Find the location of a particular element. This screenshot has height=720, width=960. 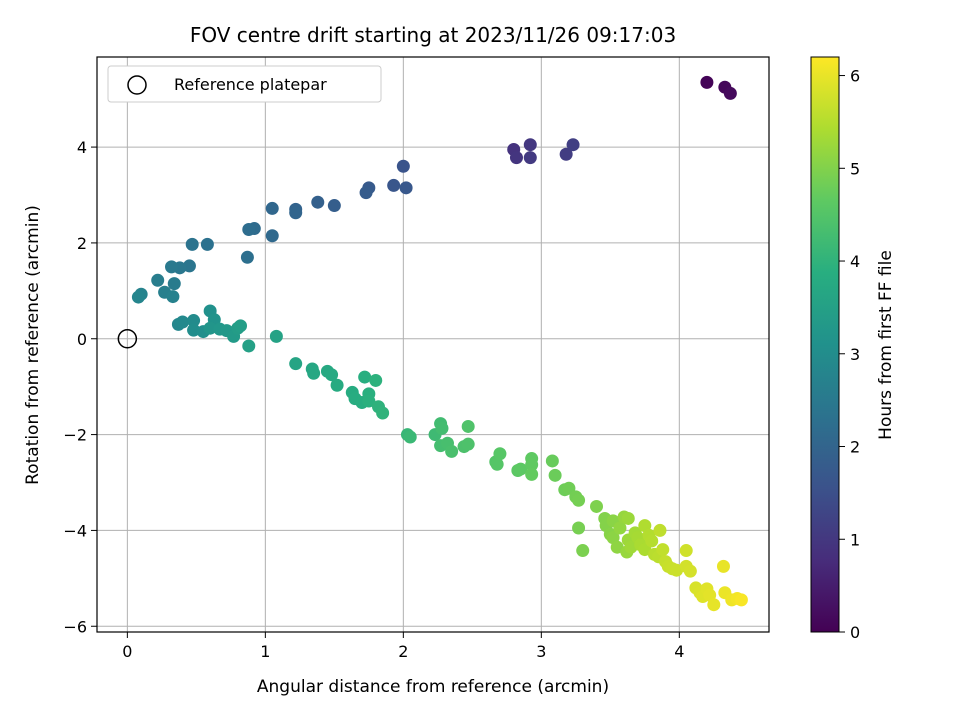

y-tick-label: 0 is located at coordinates (82, 339).